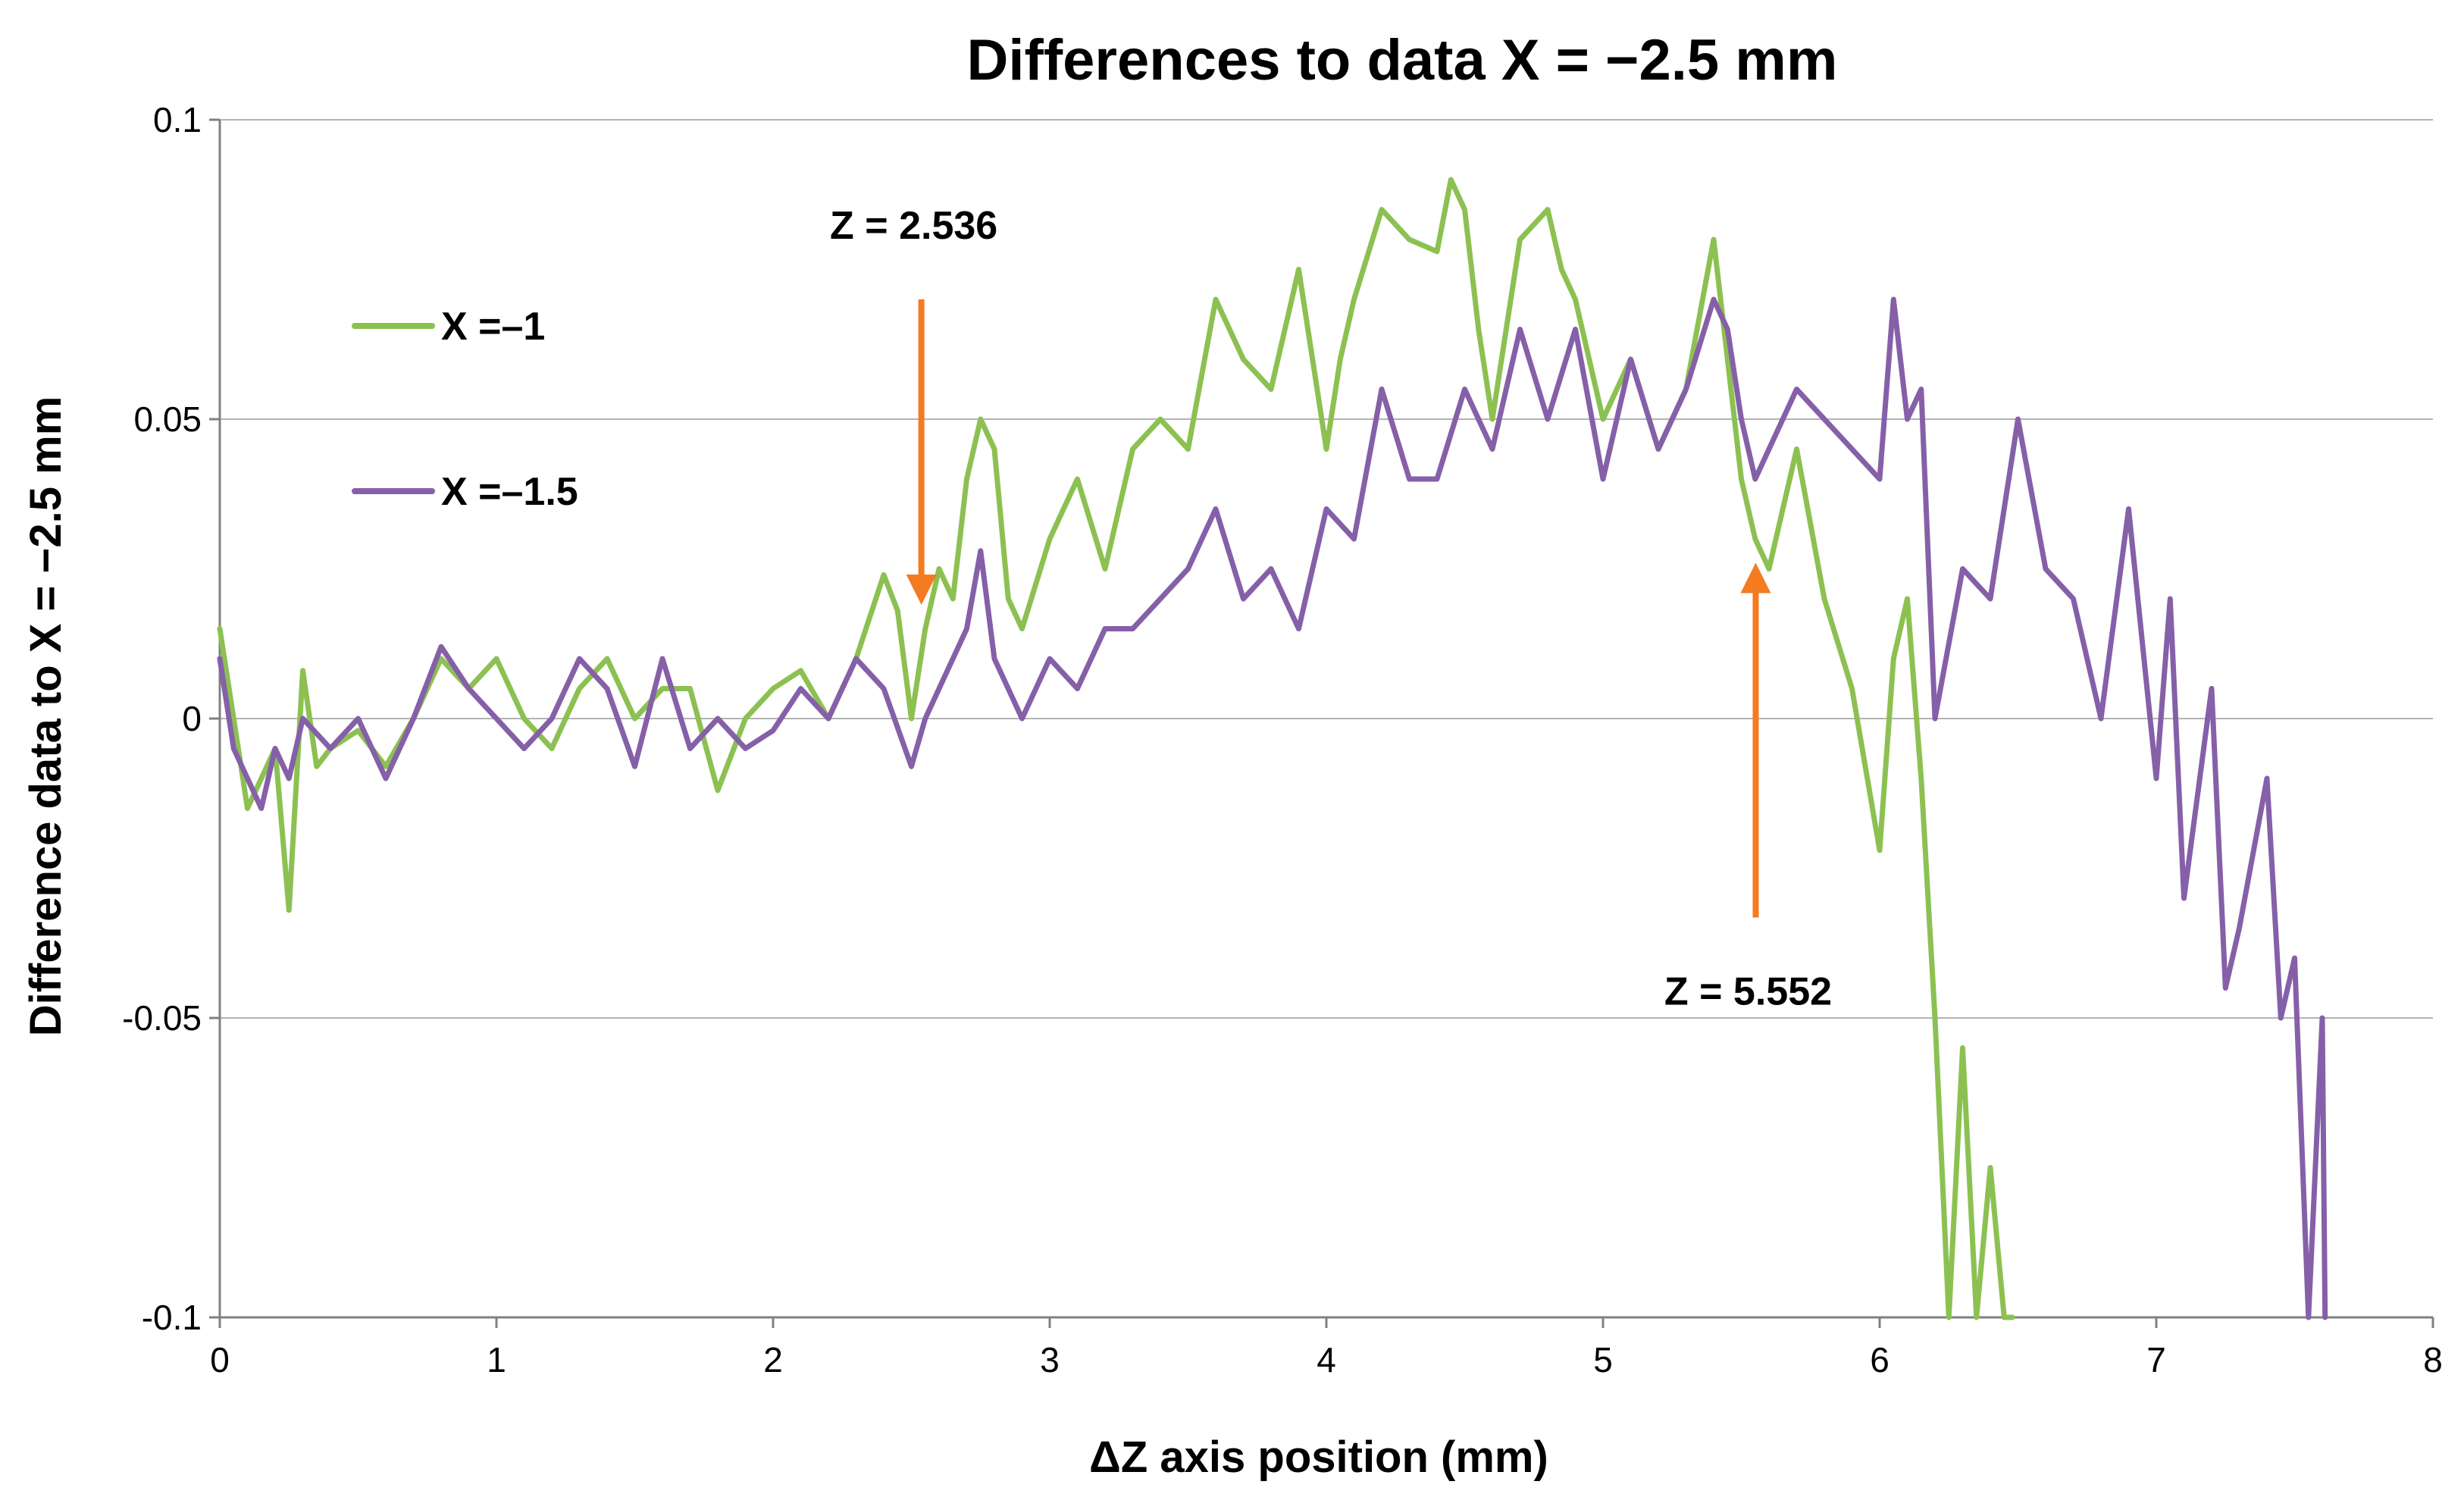  What do you see at coordinates (1748, 992) in the screenshot?
I see `annotation-label-2: Z = 5.552` at bounding box center [1748, 992].